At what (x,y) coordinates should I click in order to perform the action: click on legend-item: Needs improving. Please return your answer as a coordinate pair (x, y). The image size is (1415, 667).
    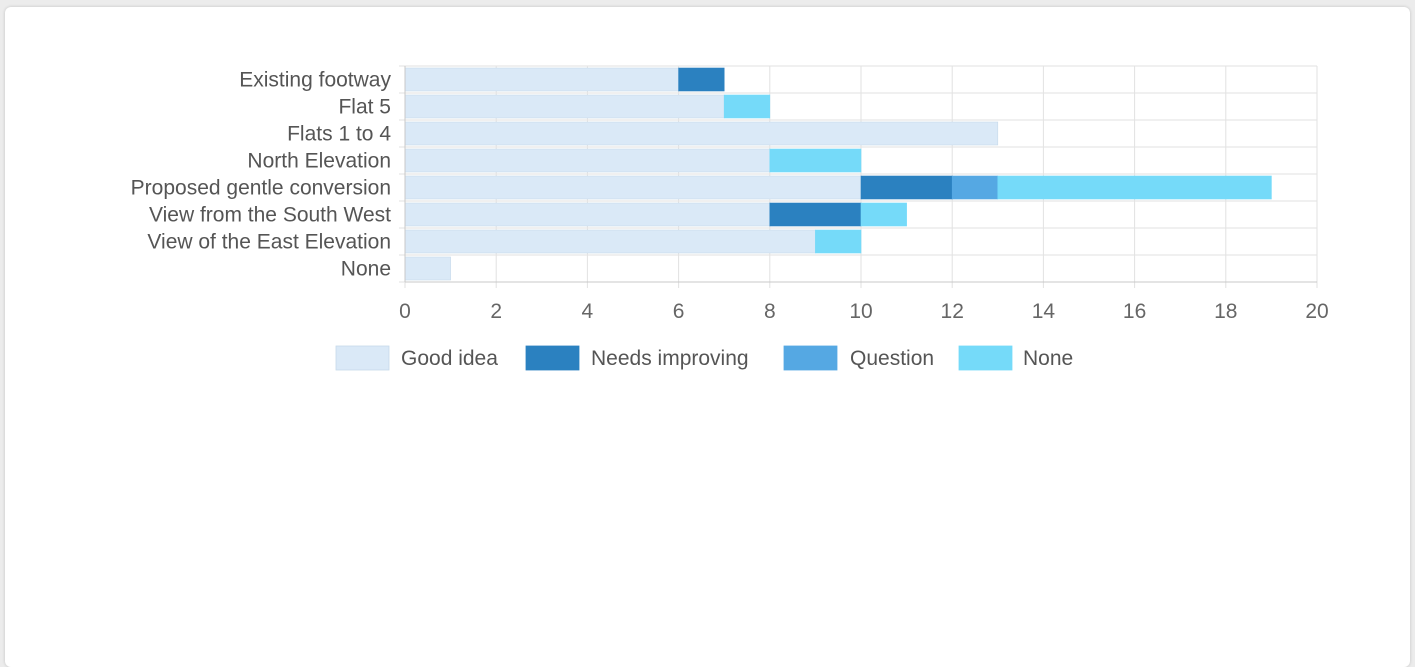
    Looking at the image, I should click on (637, 358).